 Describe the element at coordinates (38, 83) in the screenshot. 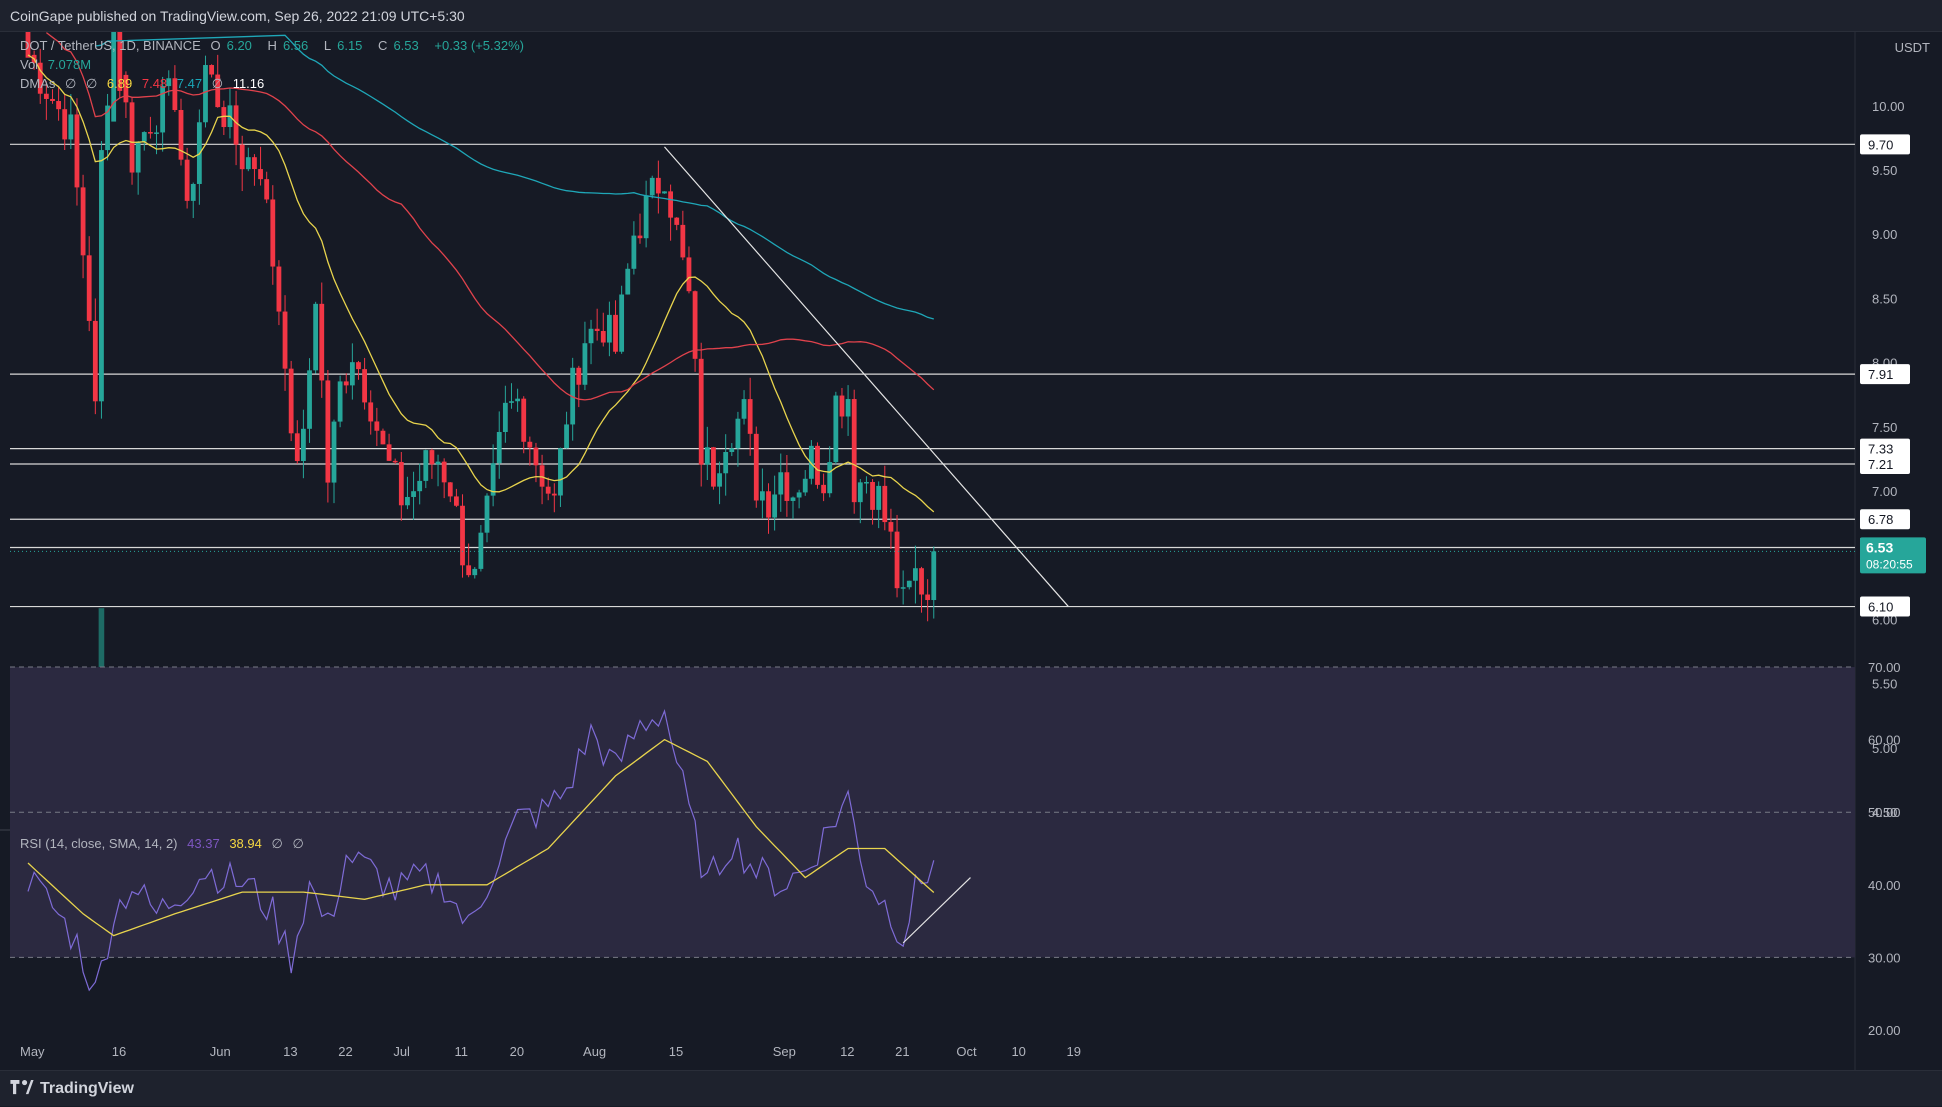

I see `dmas-label: DMAs` at that location.